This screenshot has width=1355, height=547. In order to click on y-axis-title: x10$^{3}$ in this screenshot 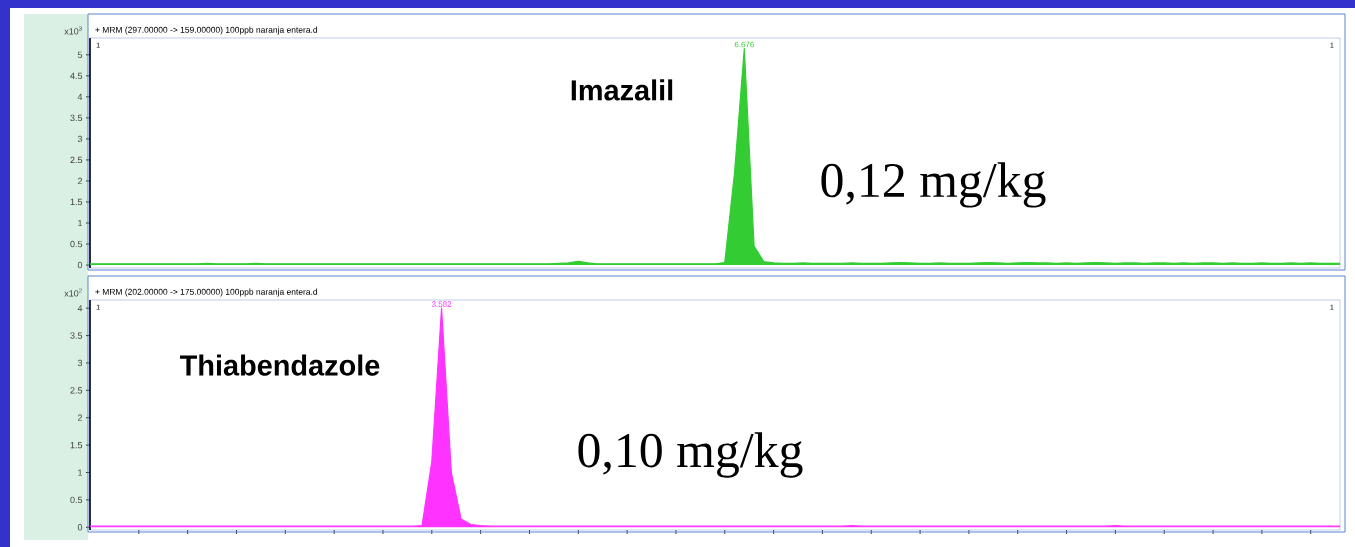, I will do `click(73, 30)`.